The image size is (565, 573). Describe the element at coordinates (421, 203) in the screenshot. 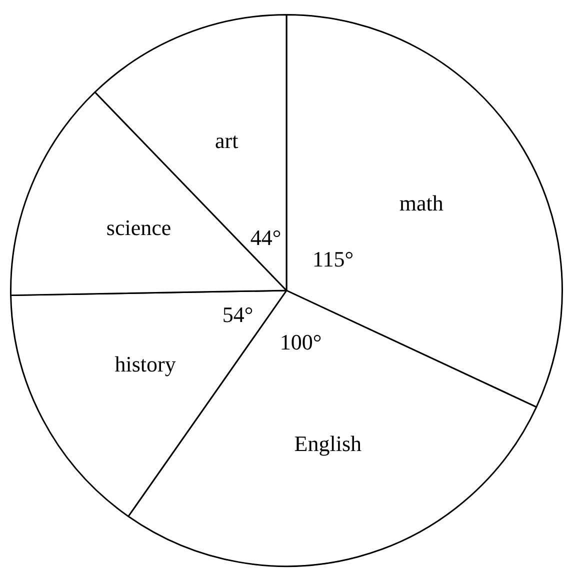

I see `slice-label: math` at that location.